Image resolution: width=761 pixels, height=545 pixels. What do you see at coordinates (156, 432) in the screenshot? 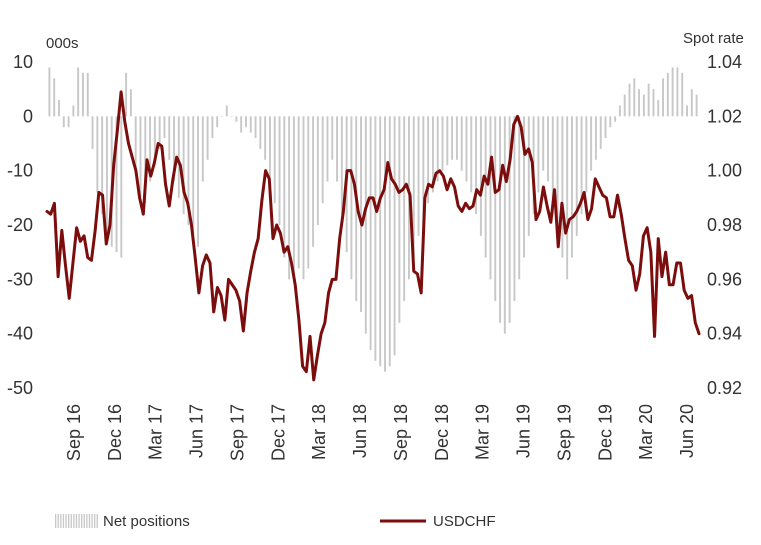
I see `x-tick-label: Mar 17` at bounding box center [156, 432].